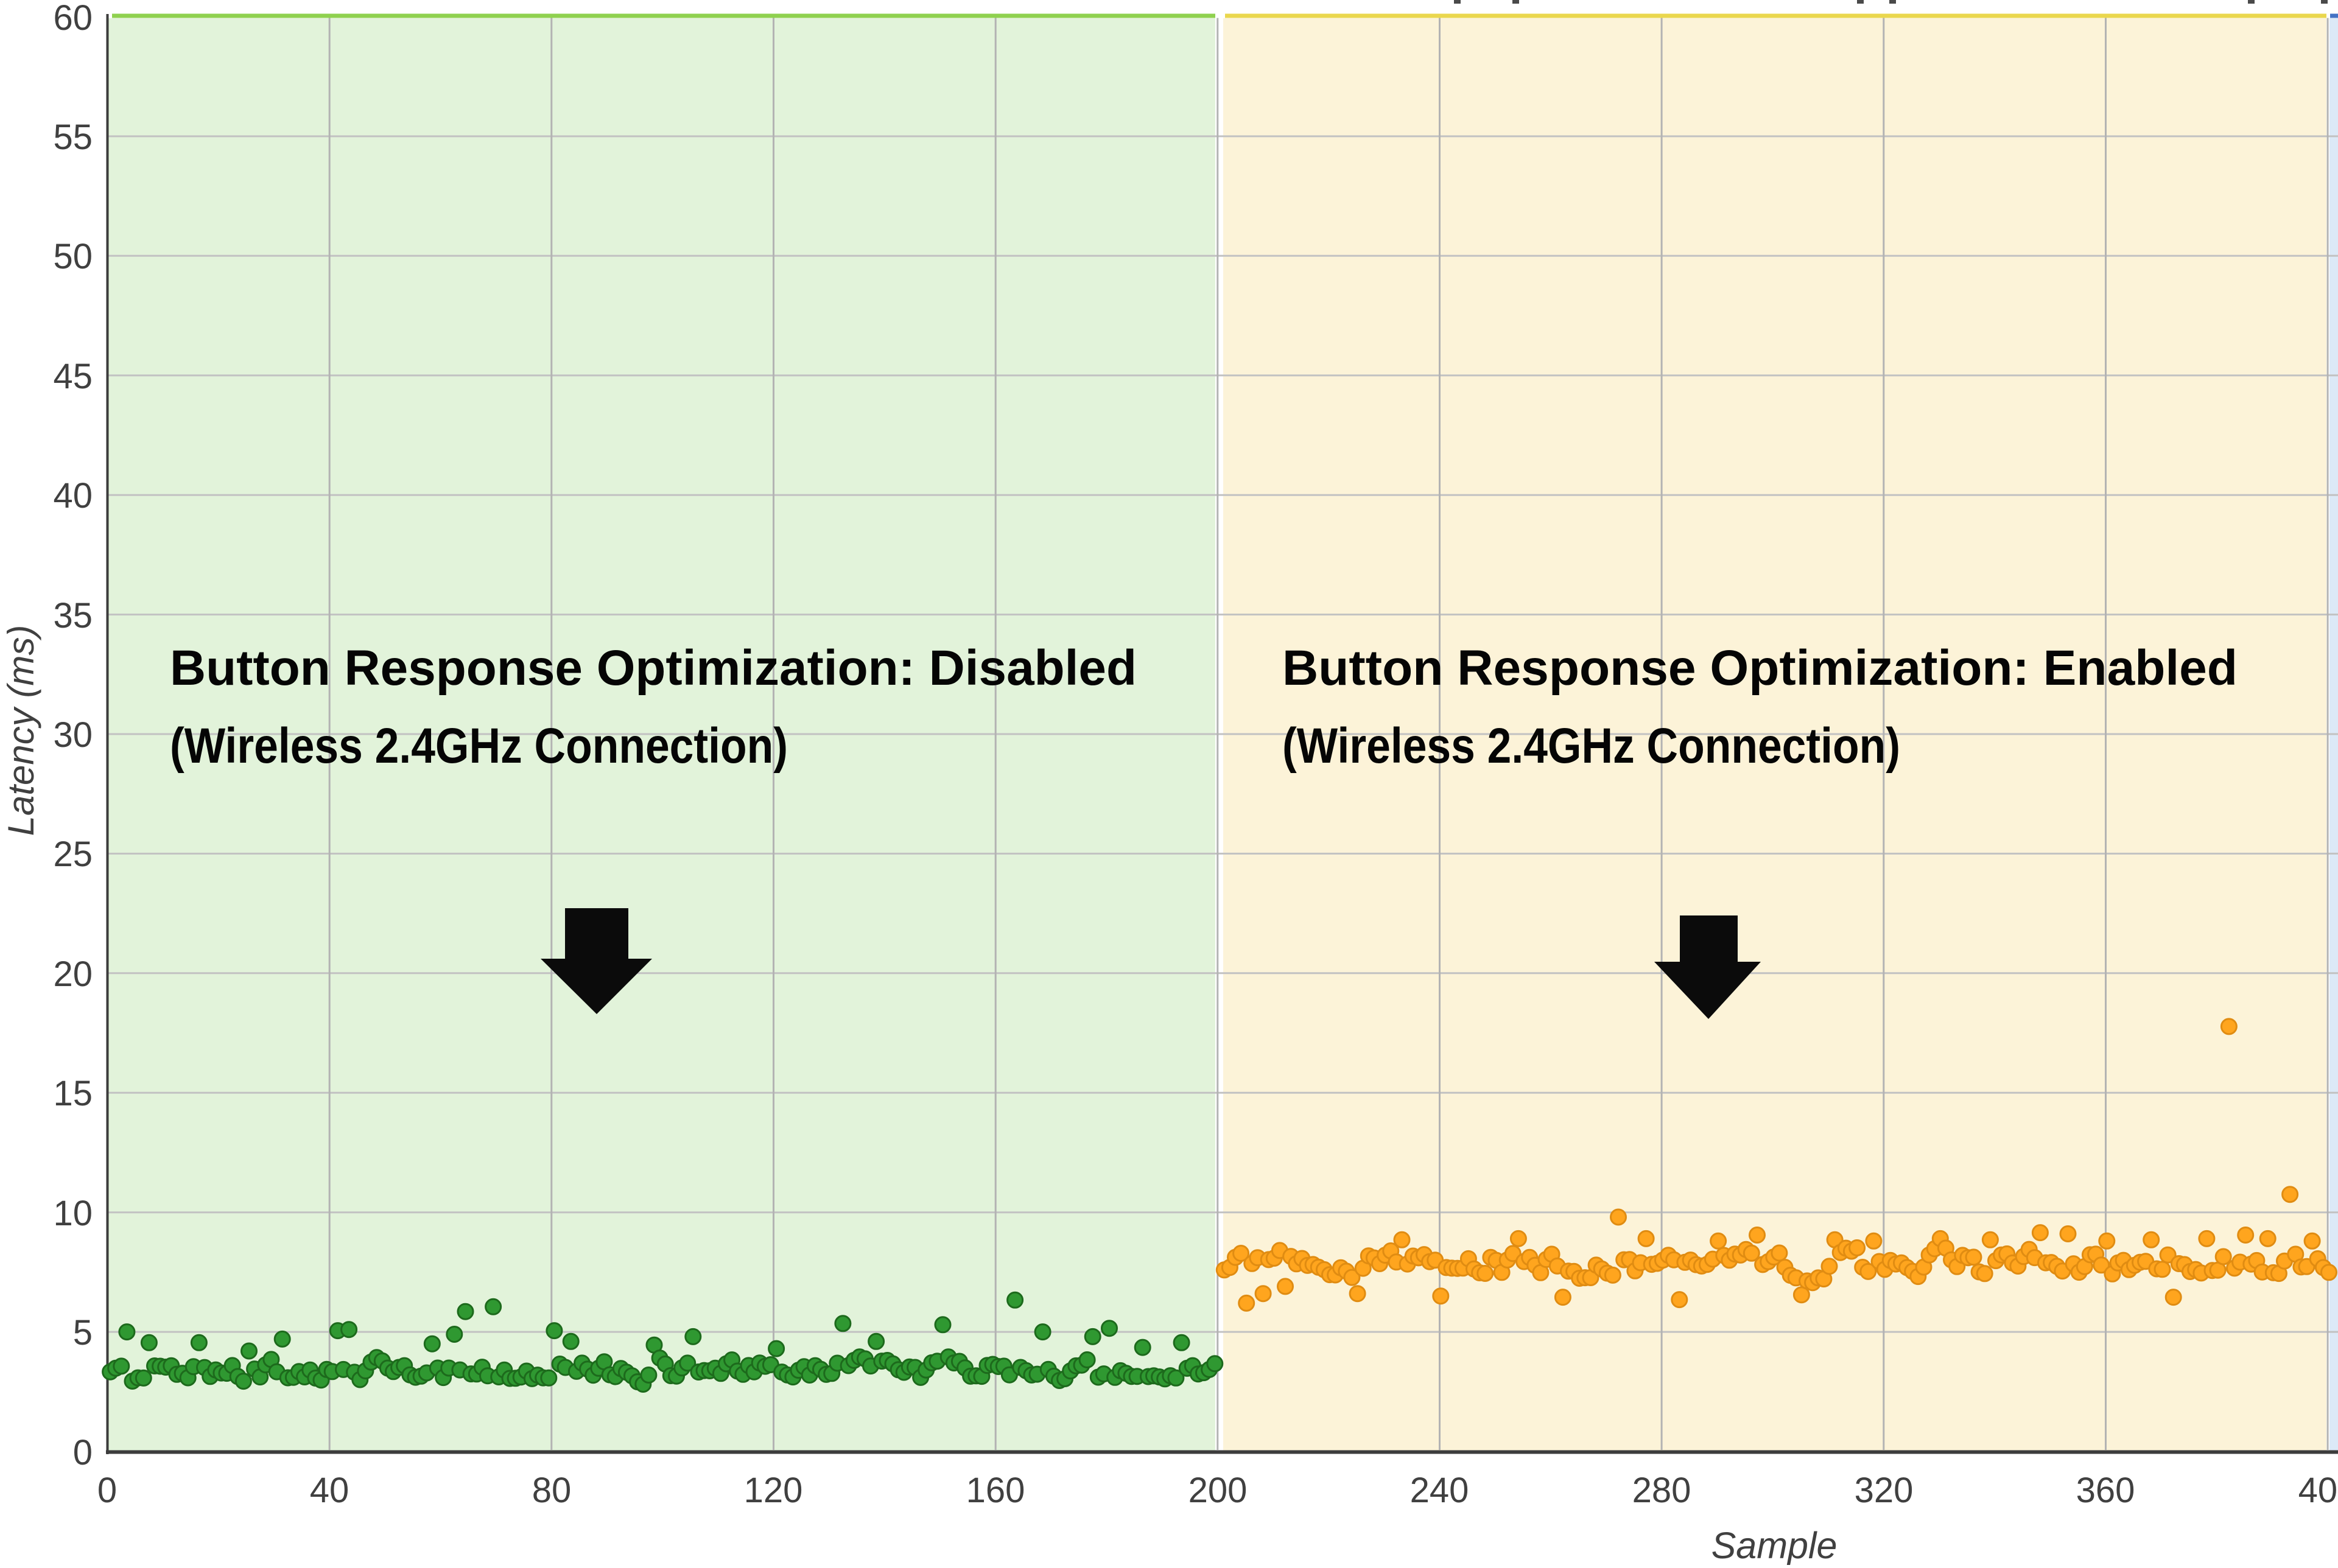 The image size is (2338, 1568). Describe the element at coordinates (2105, 1491) in the screenshot. I see `svg-text: 360` at that location.